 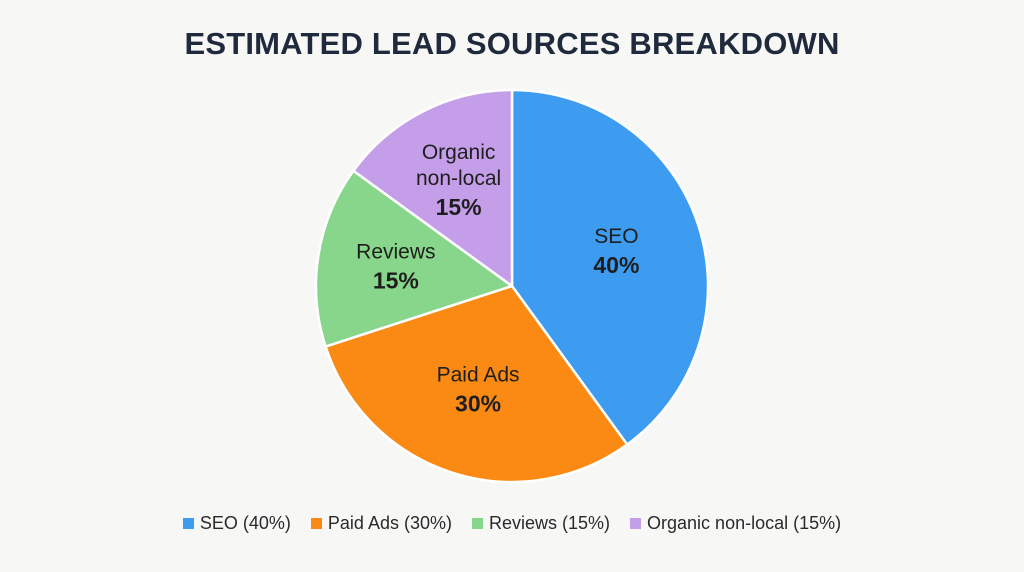 What do you see at coordinates (616, 265) in the screenshot?
I see `slice-percent-seo: 40%` at bounding box center [616, 265].